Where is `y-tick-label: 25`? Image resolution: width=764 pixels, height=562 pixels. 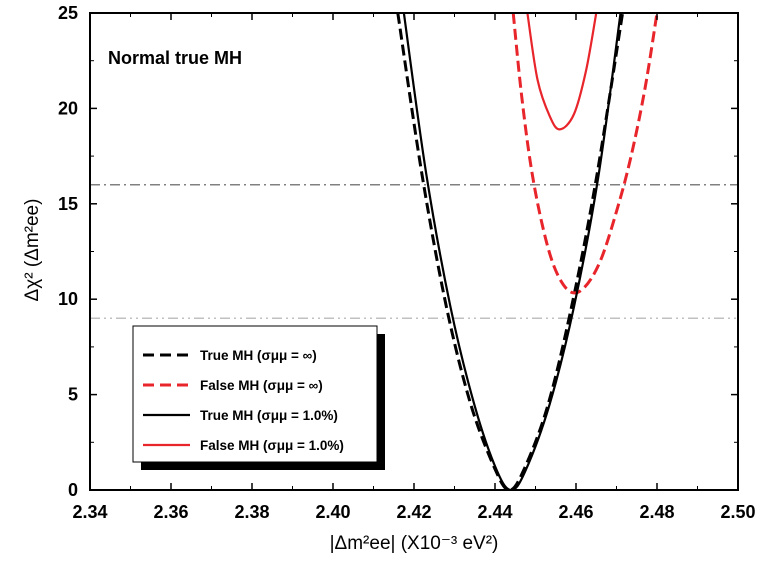
y-tick-label: 25 is located at coordinates (68, 13).